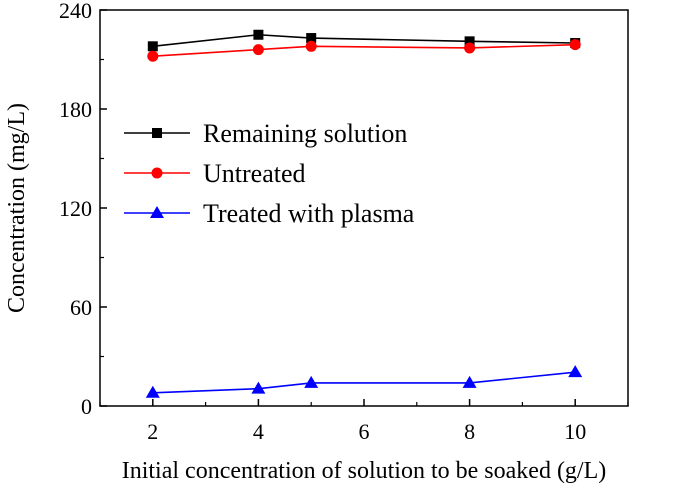 The height and width of the screenshot is (491, 700). Describe the element at coordinates (75, 208) in the screenshot. I see `y-tick-label: 120` at that location.